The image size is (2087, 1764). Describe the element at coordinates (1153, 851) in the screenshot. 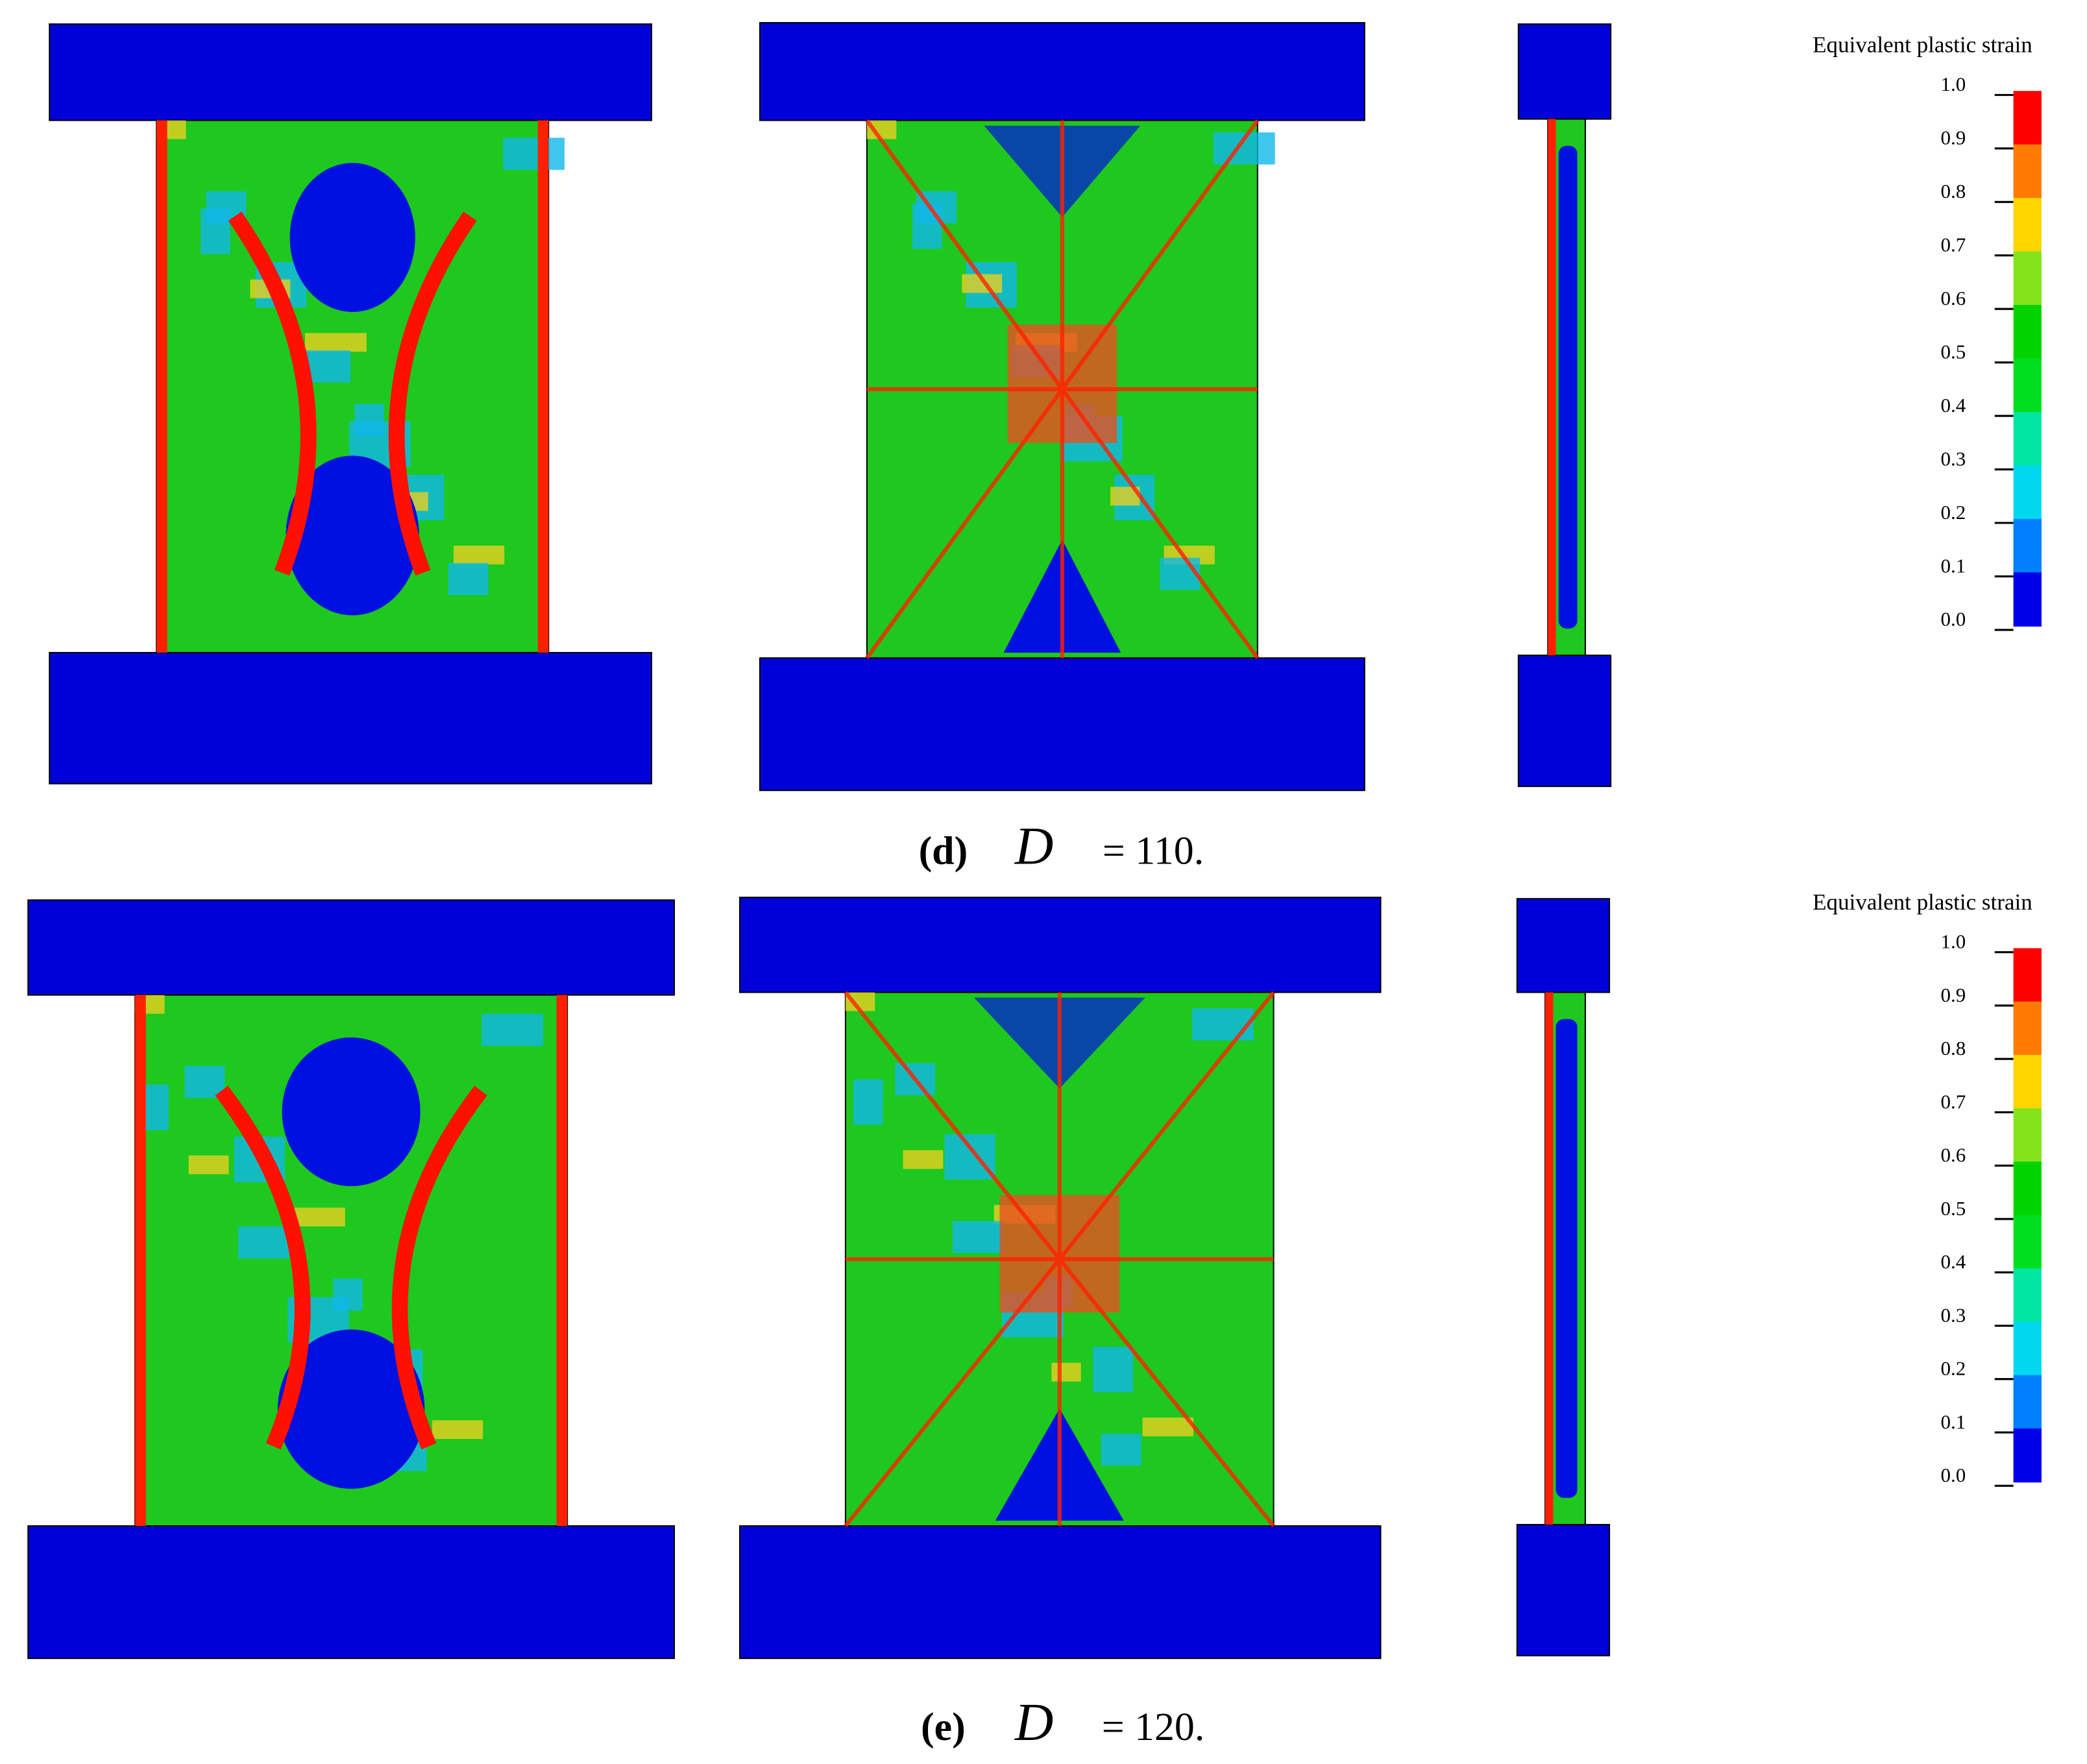

I see `caption-equation: = 110.` at that location.